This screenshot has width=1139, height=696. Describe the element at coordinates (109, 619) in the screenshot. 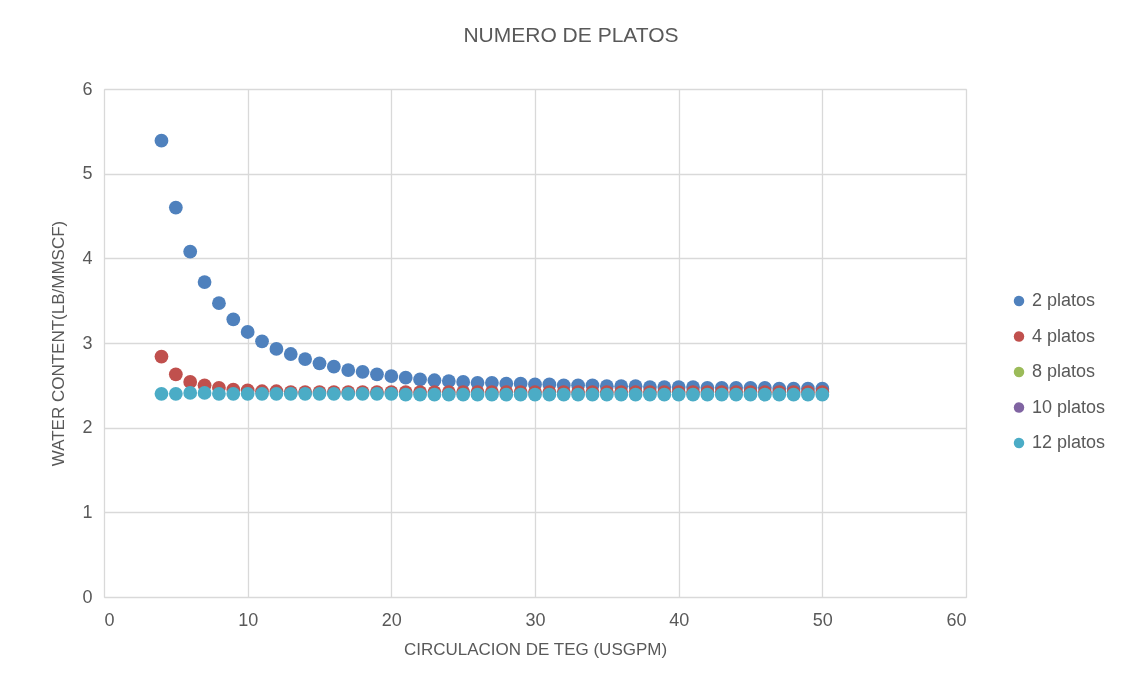

I see `x-tick-label: 0` at that location.